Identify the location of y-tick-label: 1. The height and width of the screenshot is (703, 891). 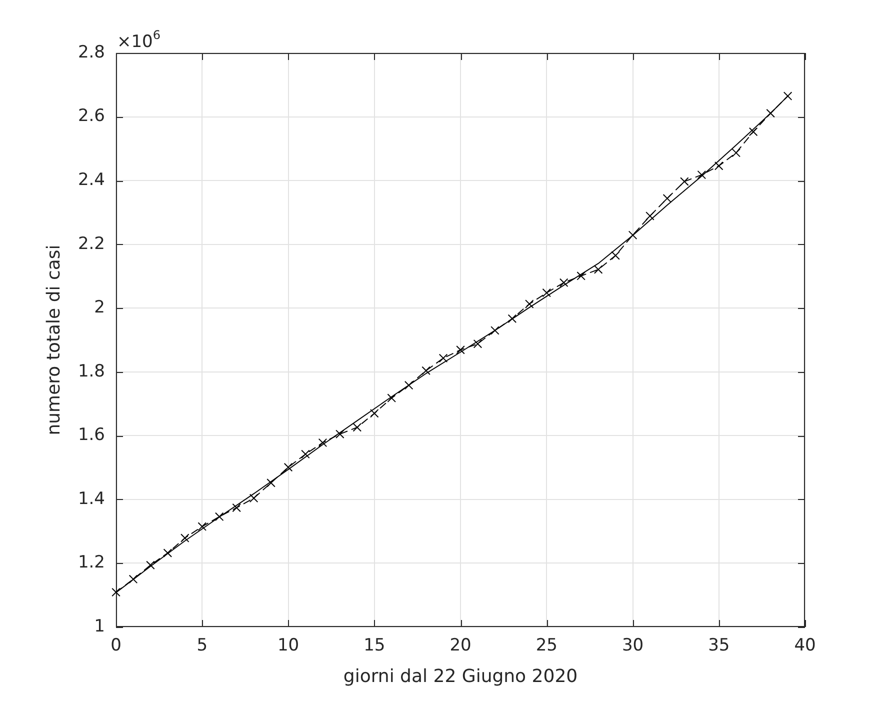
(99, 626).